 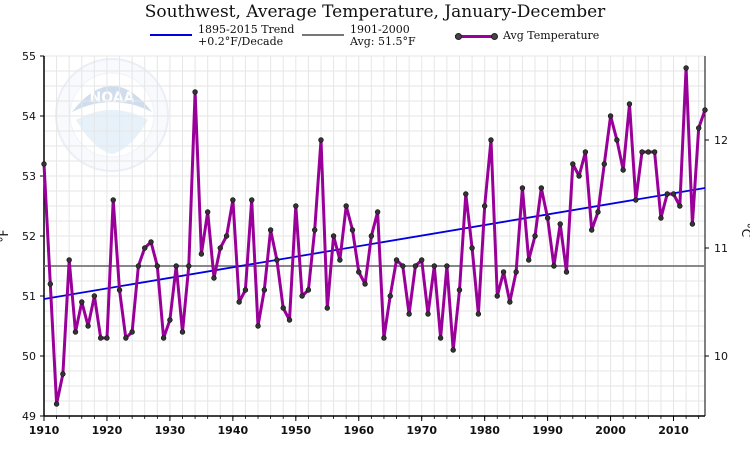 I want to click on legend-trend-line1: 1895-2015 Trend, so click(x=246, y=29).